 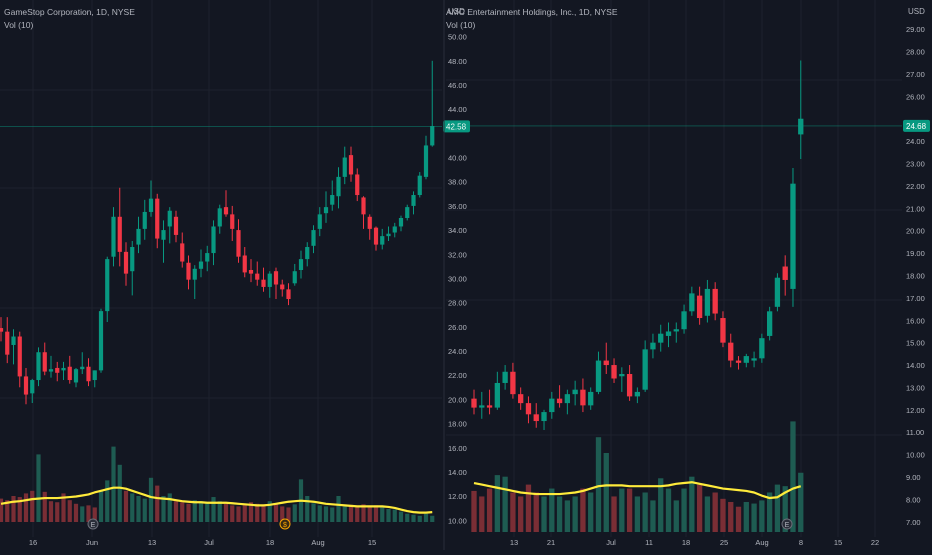 I want to click on right-volume-indicator-label: Vol (10), so click(x=460, y=25).